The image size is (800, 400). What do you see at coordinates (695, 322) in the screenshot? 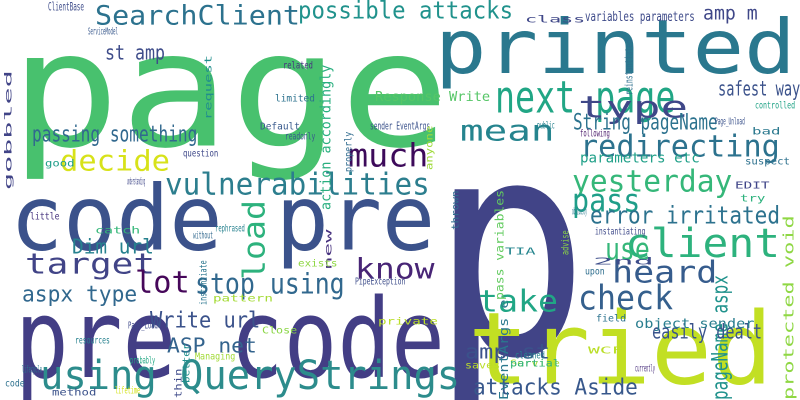
I see `word-object-sender: object sender` at bounding box center [695, 322].